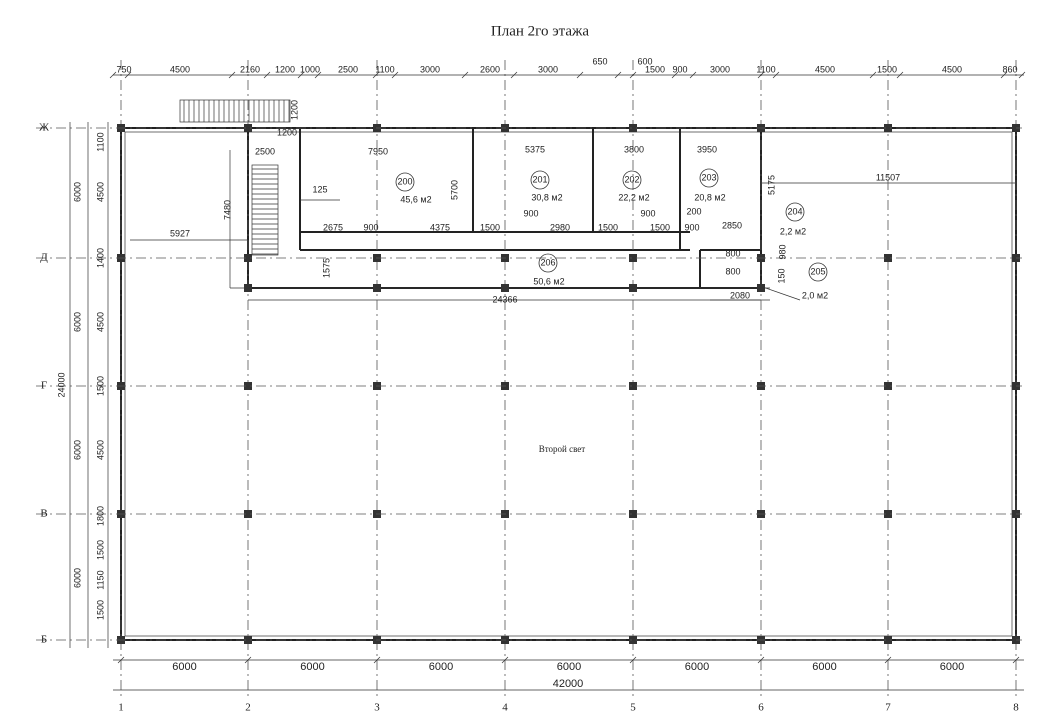 This screenshot has height=722, width=1046. Describe the element at coordinates (771, 185) in the screenshot. I see `dim-internal: 5175` at that location.